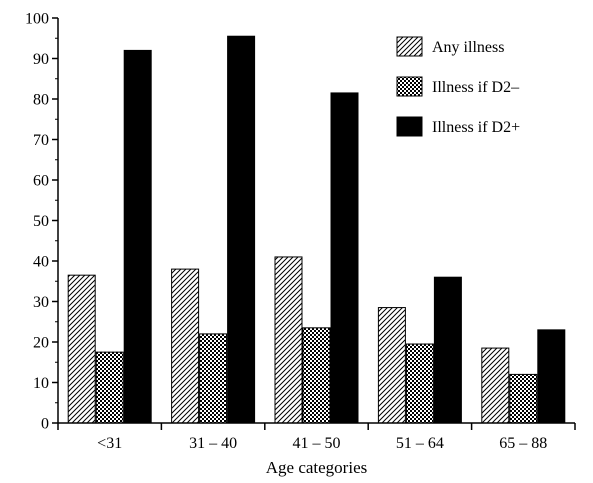  I want to click on y-tick-label: 80, so click(41, 100).